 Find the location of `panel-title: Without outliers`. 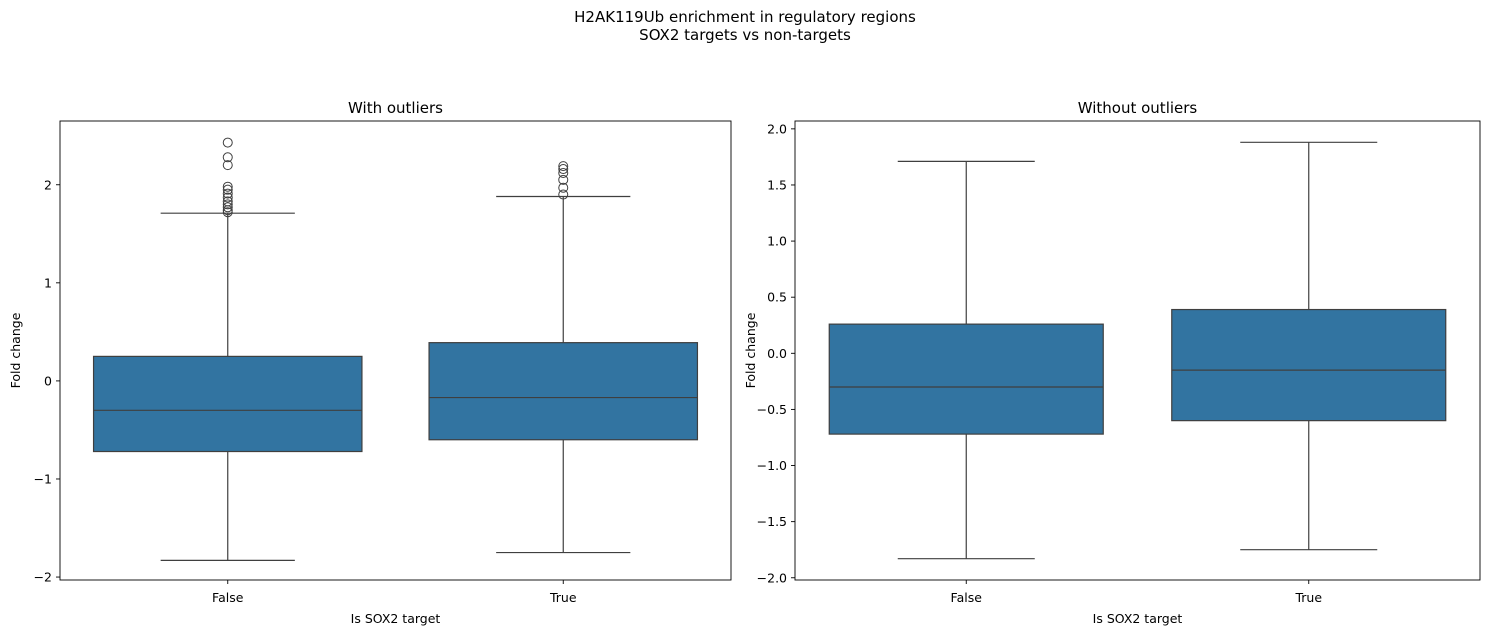

panel-title: Without outliers is located at coordinates (1138, 108).